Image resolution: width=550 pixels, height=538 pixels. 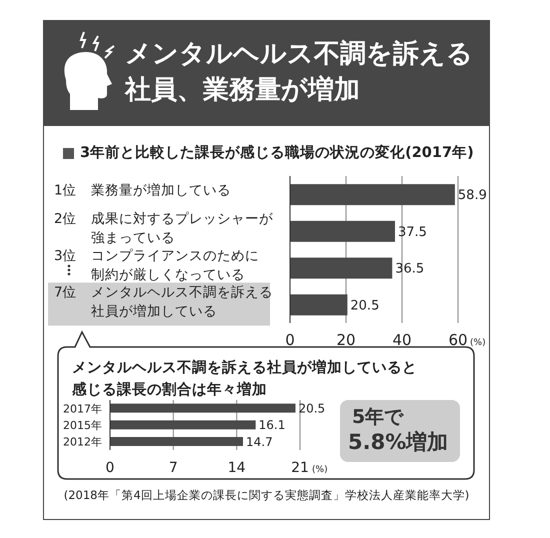 What do you see at coordinates (300, 468) in the screenshot?
I see `x-tick-label: 21` at bounding box center [300, 468].